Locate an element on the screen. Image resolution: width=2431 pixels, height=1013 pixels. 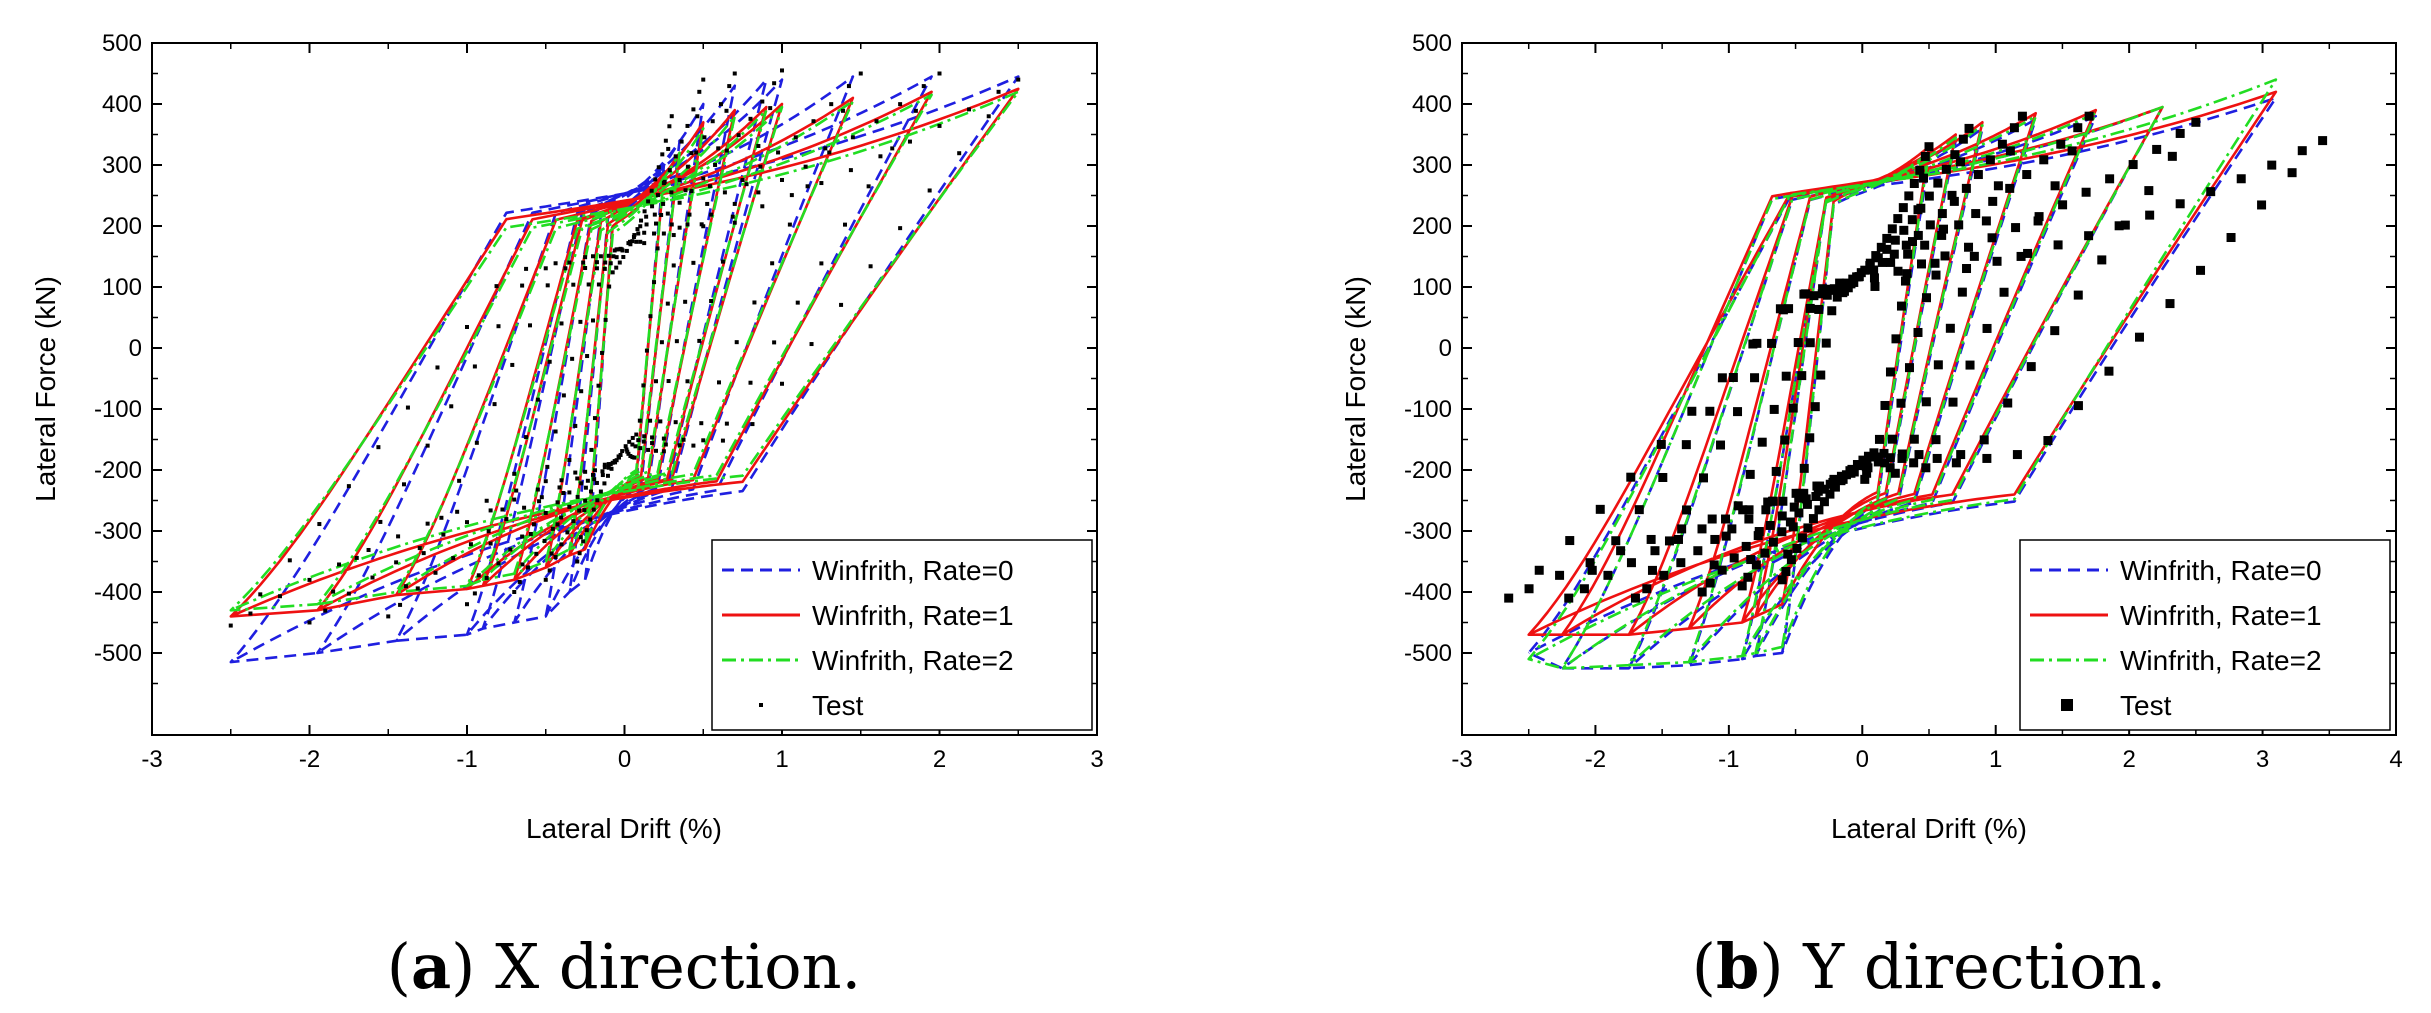
x-axis-label-b: Lateral Drift (%) is located at coordinates (1929, 828).